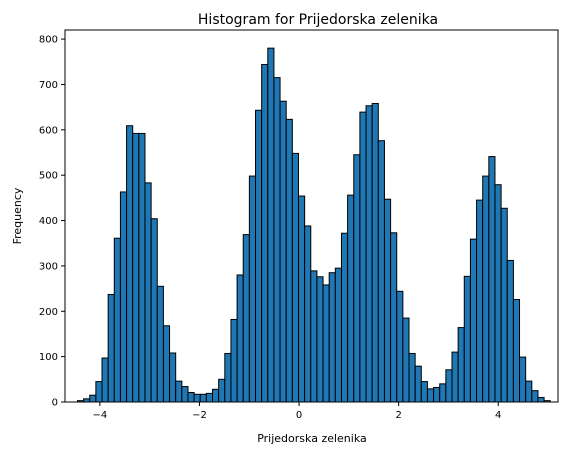  Describe the element at coordinates (48, 130) in the screenshot. I see `y-tick-label: 600` at that location.